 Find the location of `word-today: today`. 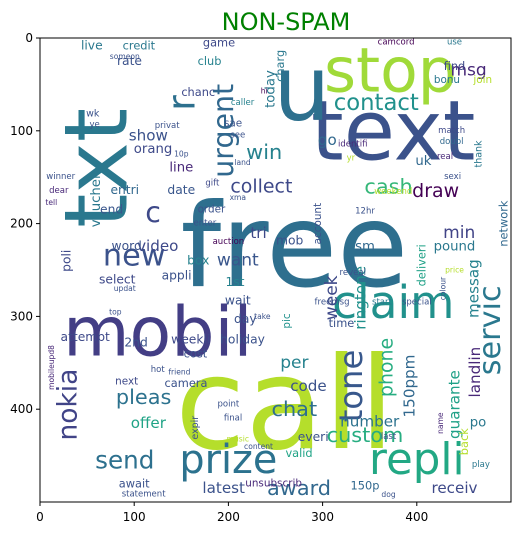

word-today: today is located at coordinates (270, 89).